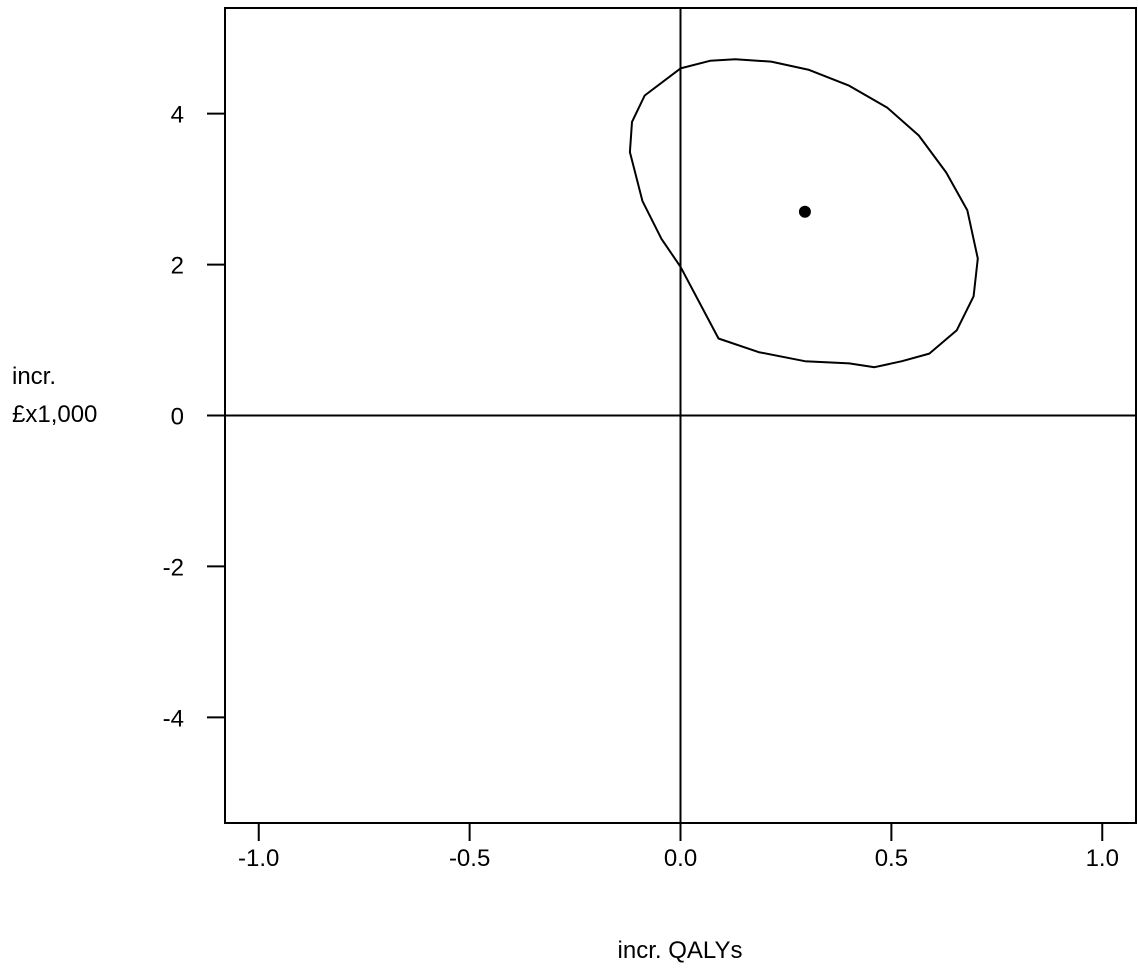 The height and width of the screenshot is (970, 1138). I want to click on y-axis-title-line-1: incr., so click(34, 376).